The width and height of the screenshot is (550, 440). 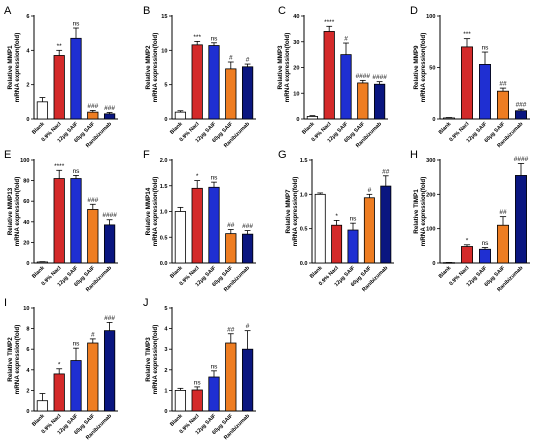 What do you see at coordinates (27, 330) in the screenshot?
I see `y-tick-label: 8` at bounding box center [27, 330].